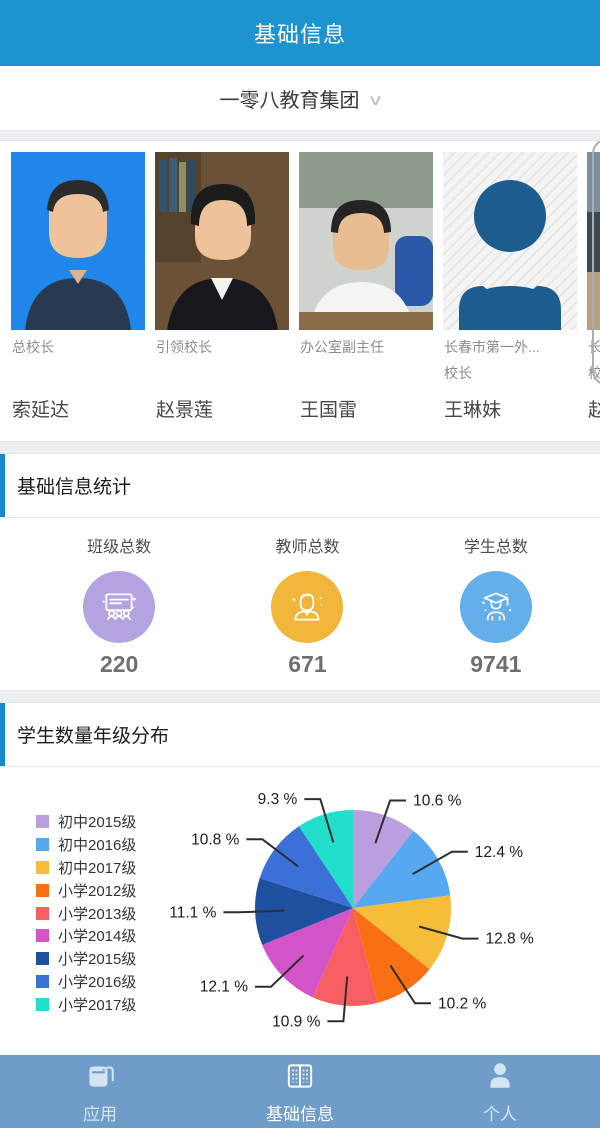  I want to click on staff-title: 办公室副主任, so click(342, 347).